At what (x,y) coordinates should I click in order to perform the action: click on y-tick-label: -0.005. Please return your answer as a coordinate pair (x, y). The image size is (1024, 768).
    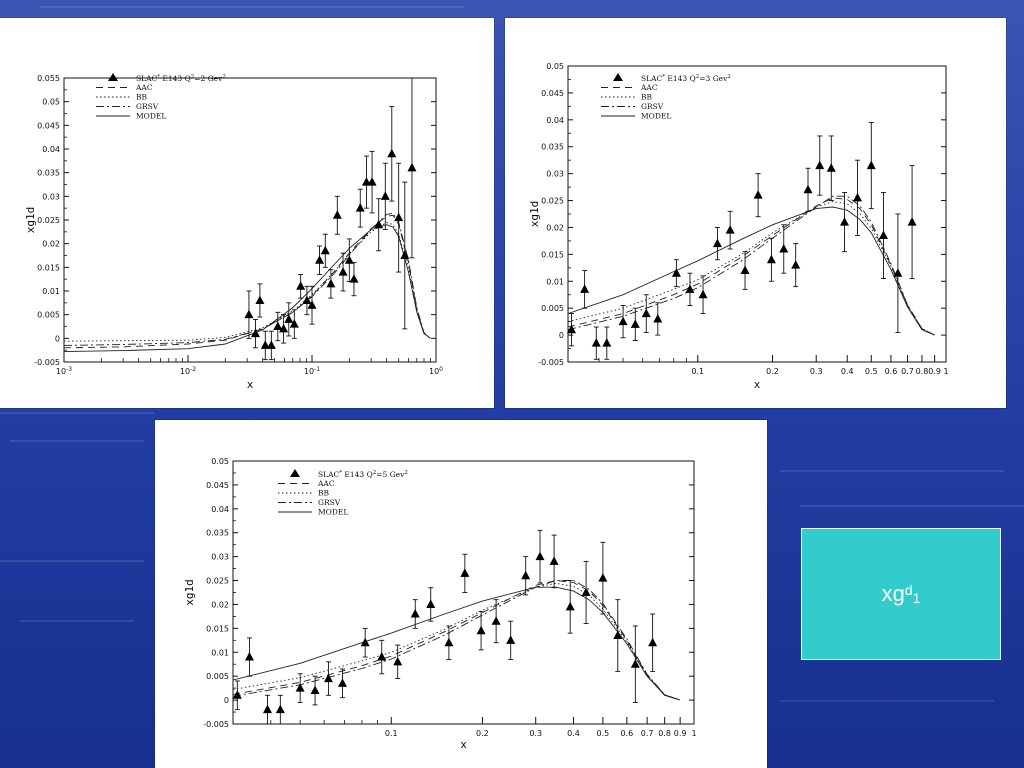
    Looking at the image, I should click on (551, 362).